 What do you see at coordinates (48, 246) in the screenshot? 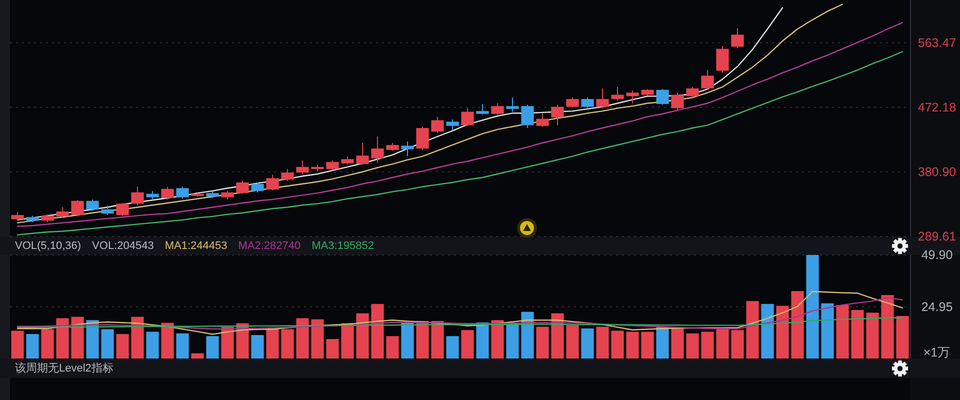
I see `chart-title: VOL(5,10,36)` at bounding box center [48, 246].